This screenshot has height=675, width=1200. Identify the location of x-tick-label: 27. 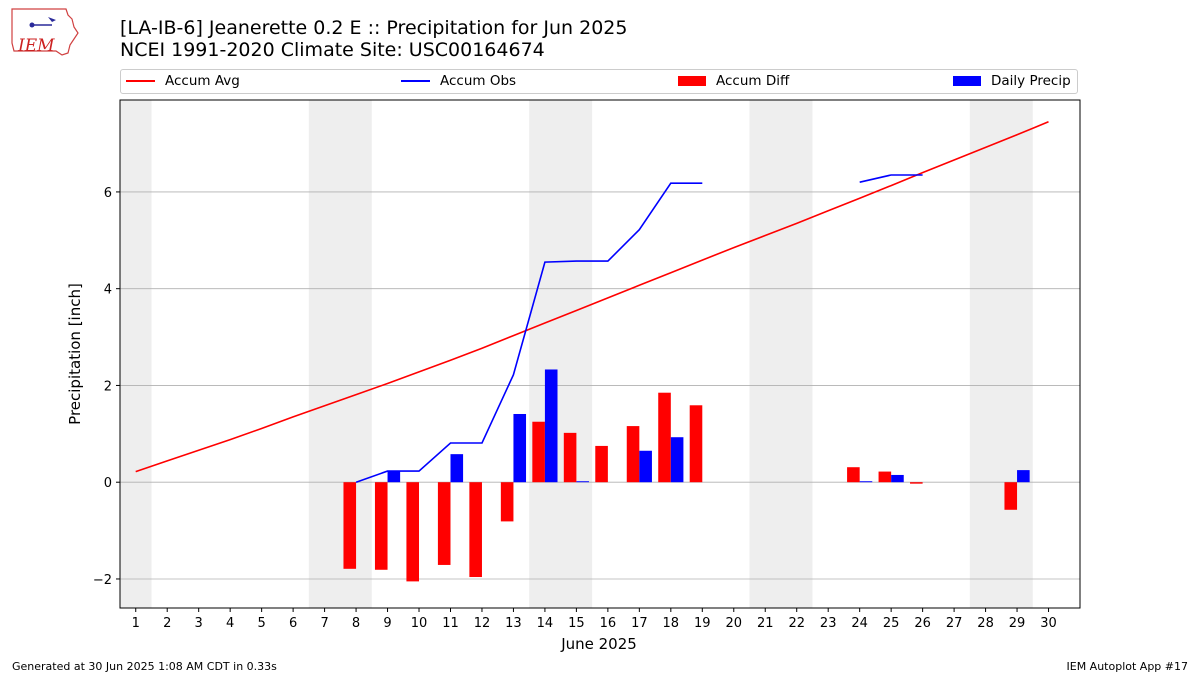
(954, 623).